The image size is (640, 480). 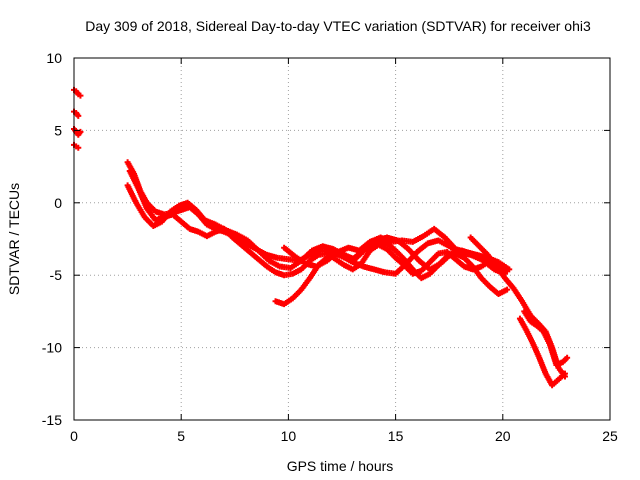 I want to click on y-axis-label: SDTVAR / TECUs, so click(x=14, y=239).